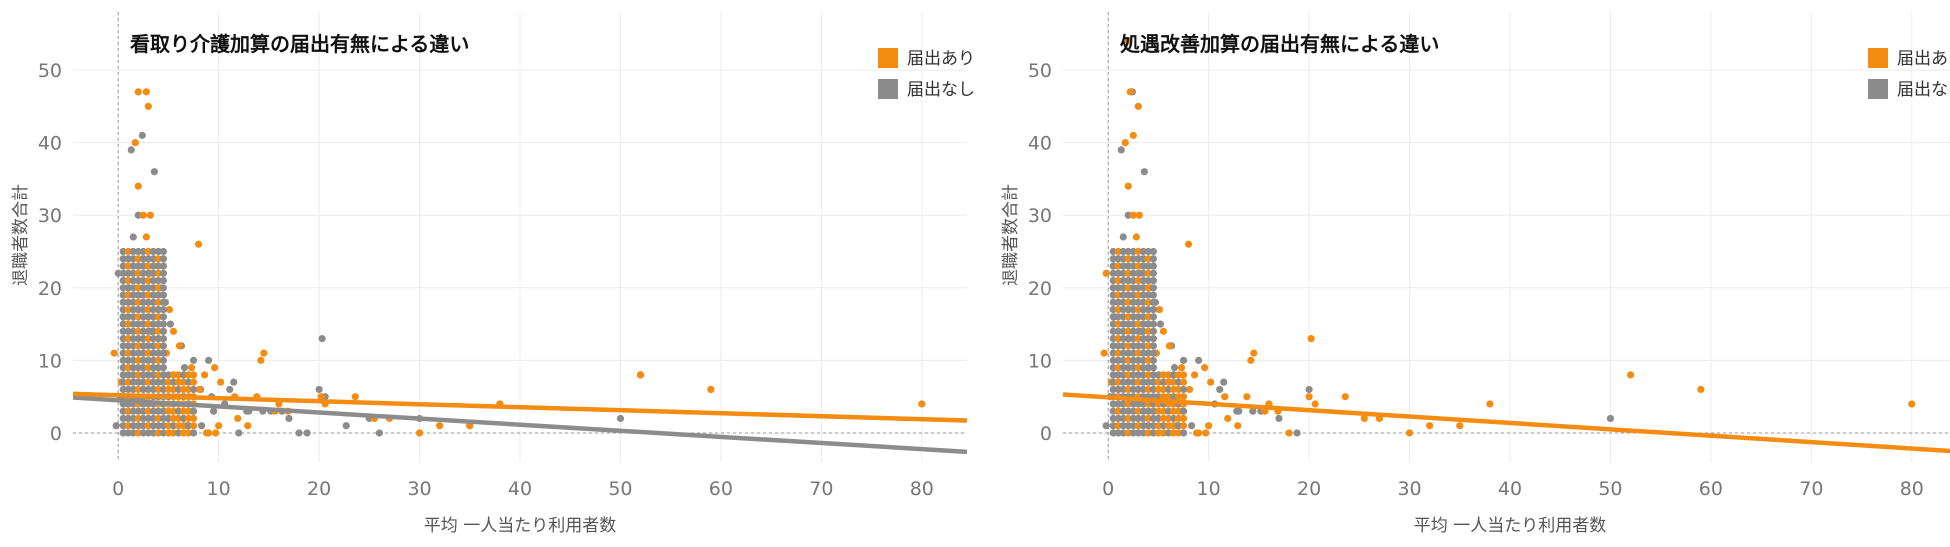 This screenshot has height=547, width=1950. What do you see at coordinates (1040, 361) in the screenshot?
I see `y-tick-label: 10` at bounding box center [1040, 361].